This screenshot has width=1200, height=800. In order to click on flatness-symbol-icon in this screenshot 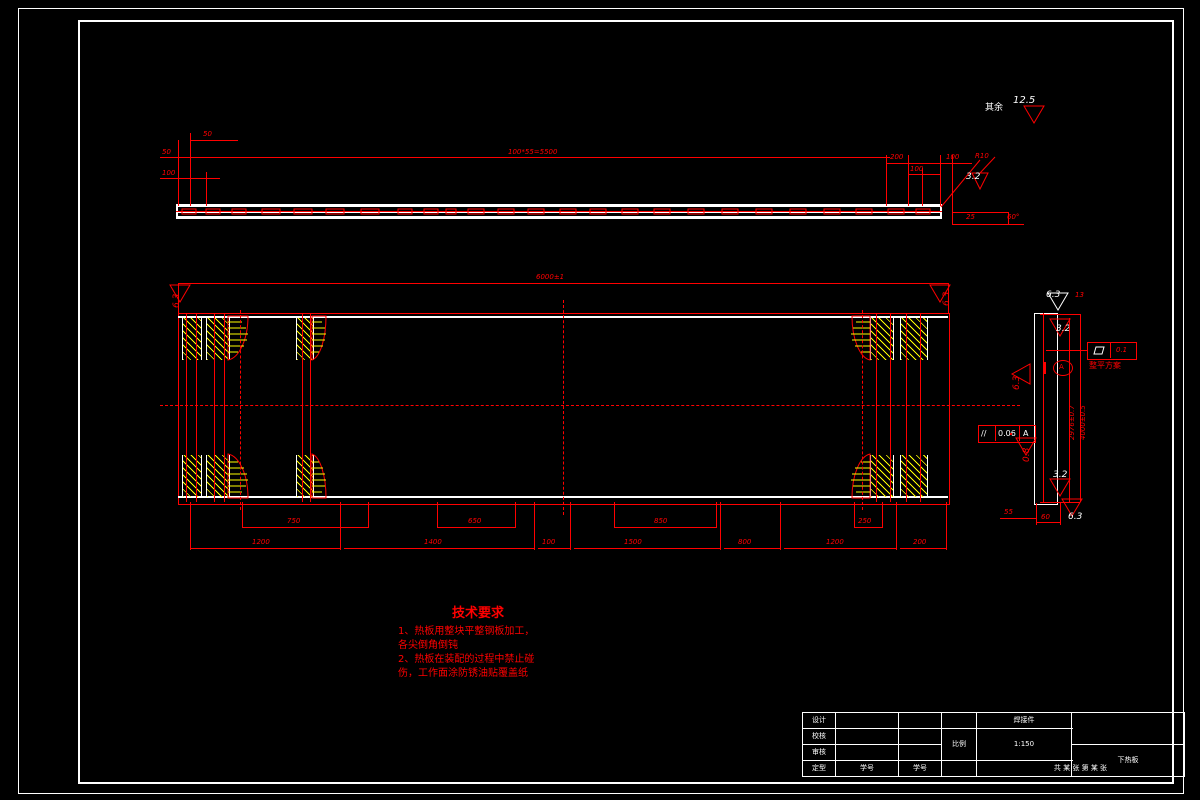, I will do `click(1099, 350)`.